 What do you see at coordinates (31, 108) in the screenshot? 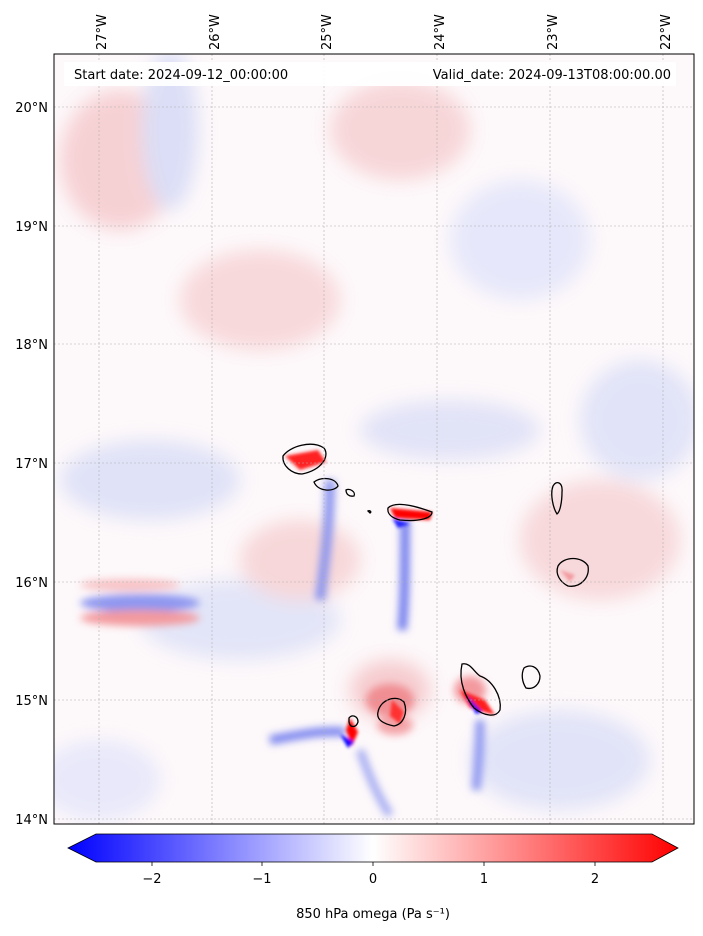
I see `lat-tick-label: 20°N` at bounding box center [31, 108].